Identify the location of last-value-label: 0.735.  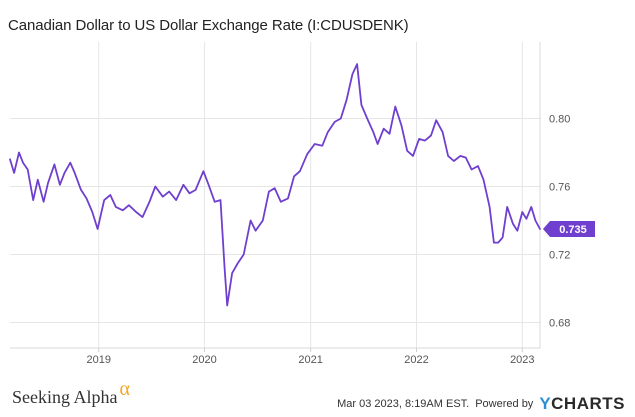
(573, 230).